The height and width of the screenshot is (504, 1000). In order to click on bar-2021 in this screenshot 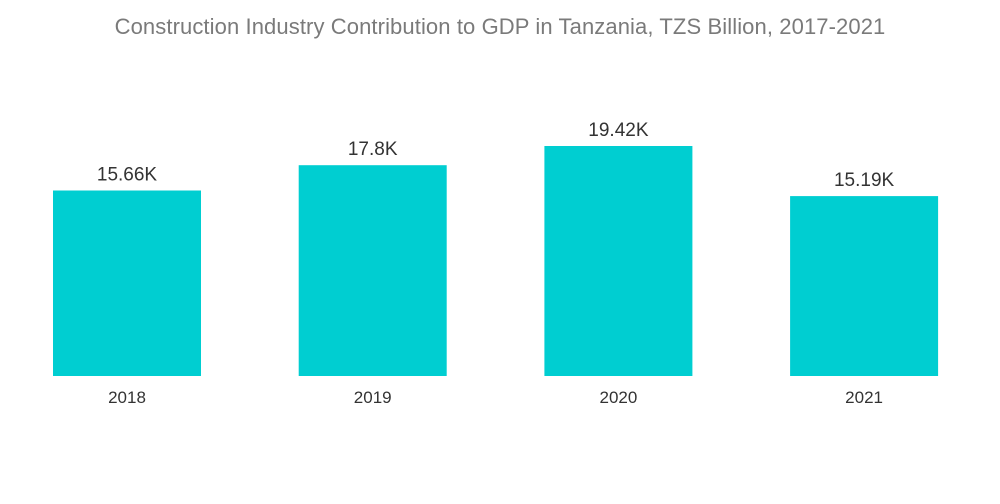, I will do `click(864, 286)`.